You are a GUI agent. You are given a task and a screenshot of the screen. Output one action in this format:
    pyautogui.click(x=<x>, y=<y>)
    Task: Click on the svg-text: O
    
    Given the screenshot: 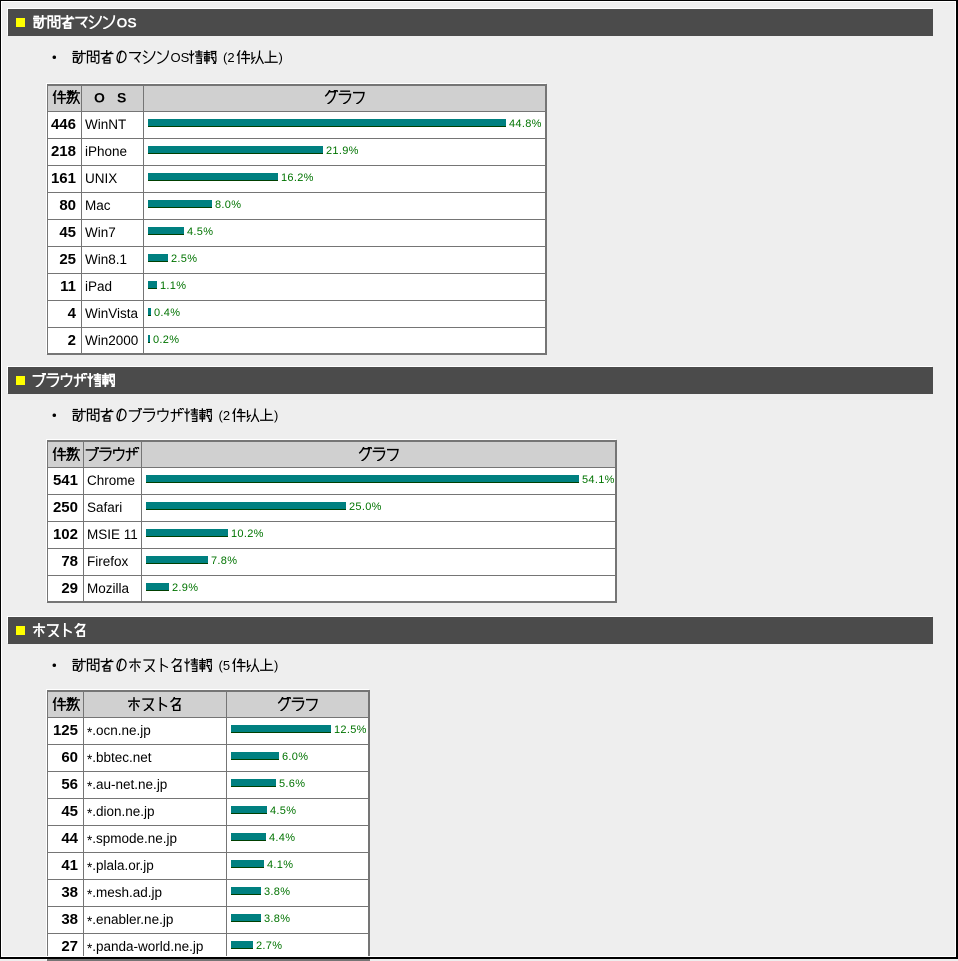 What is the action you would take?
    pyautogui.click(x=99, y=97)
    